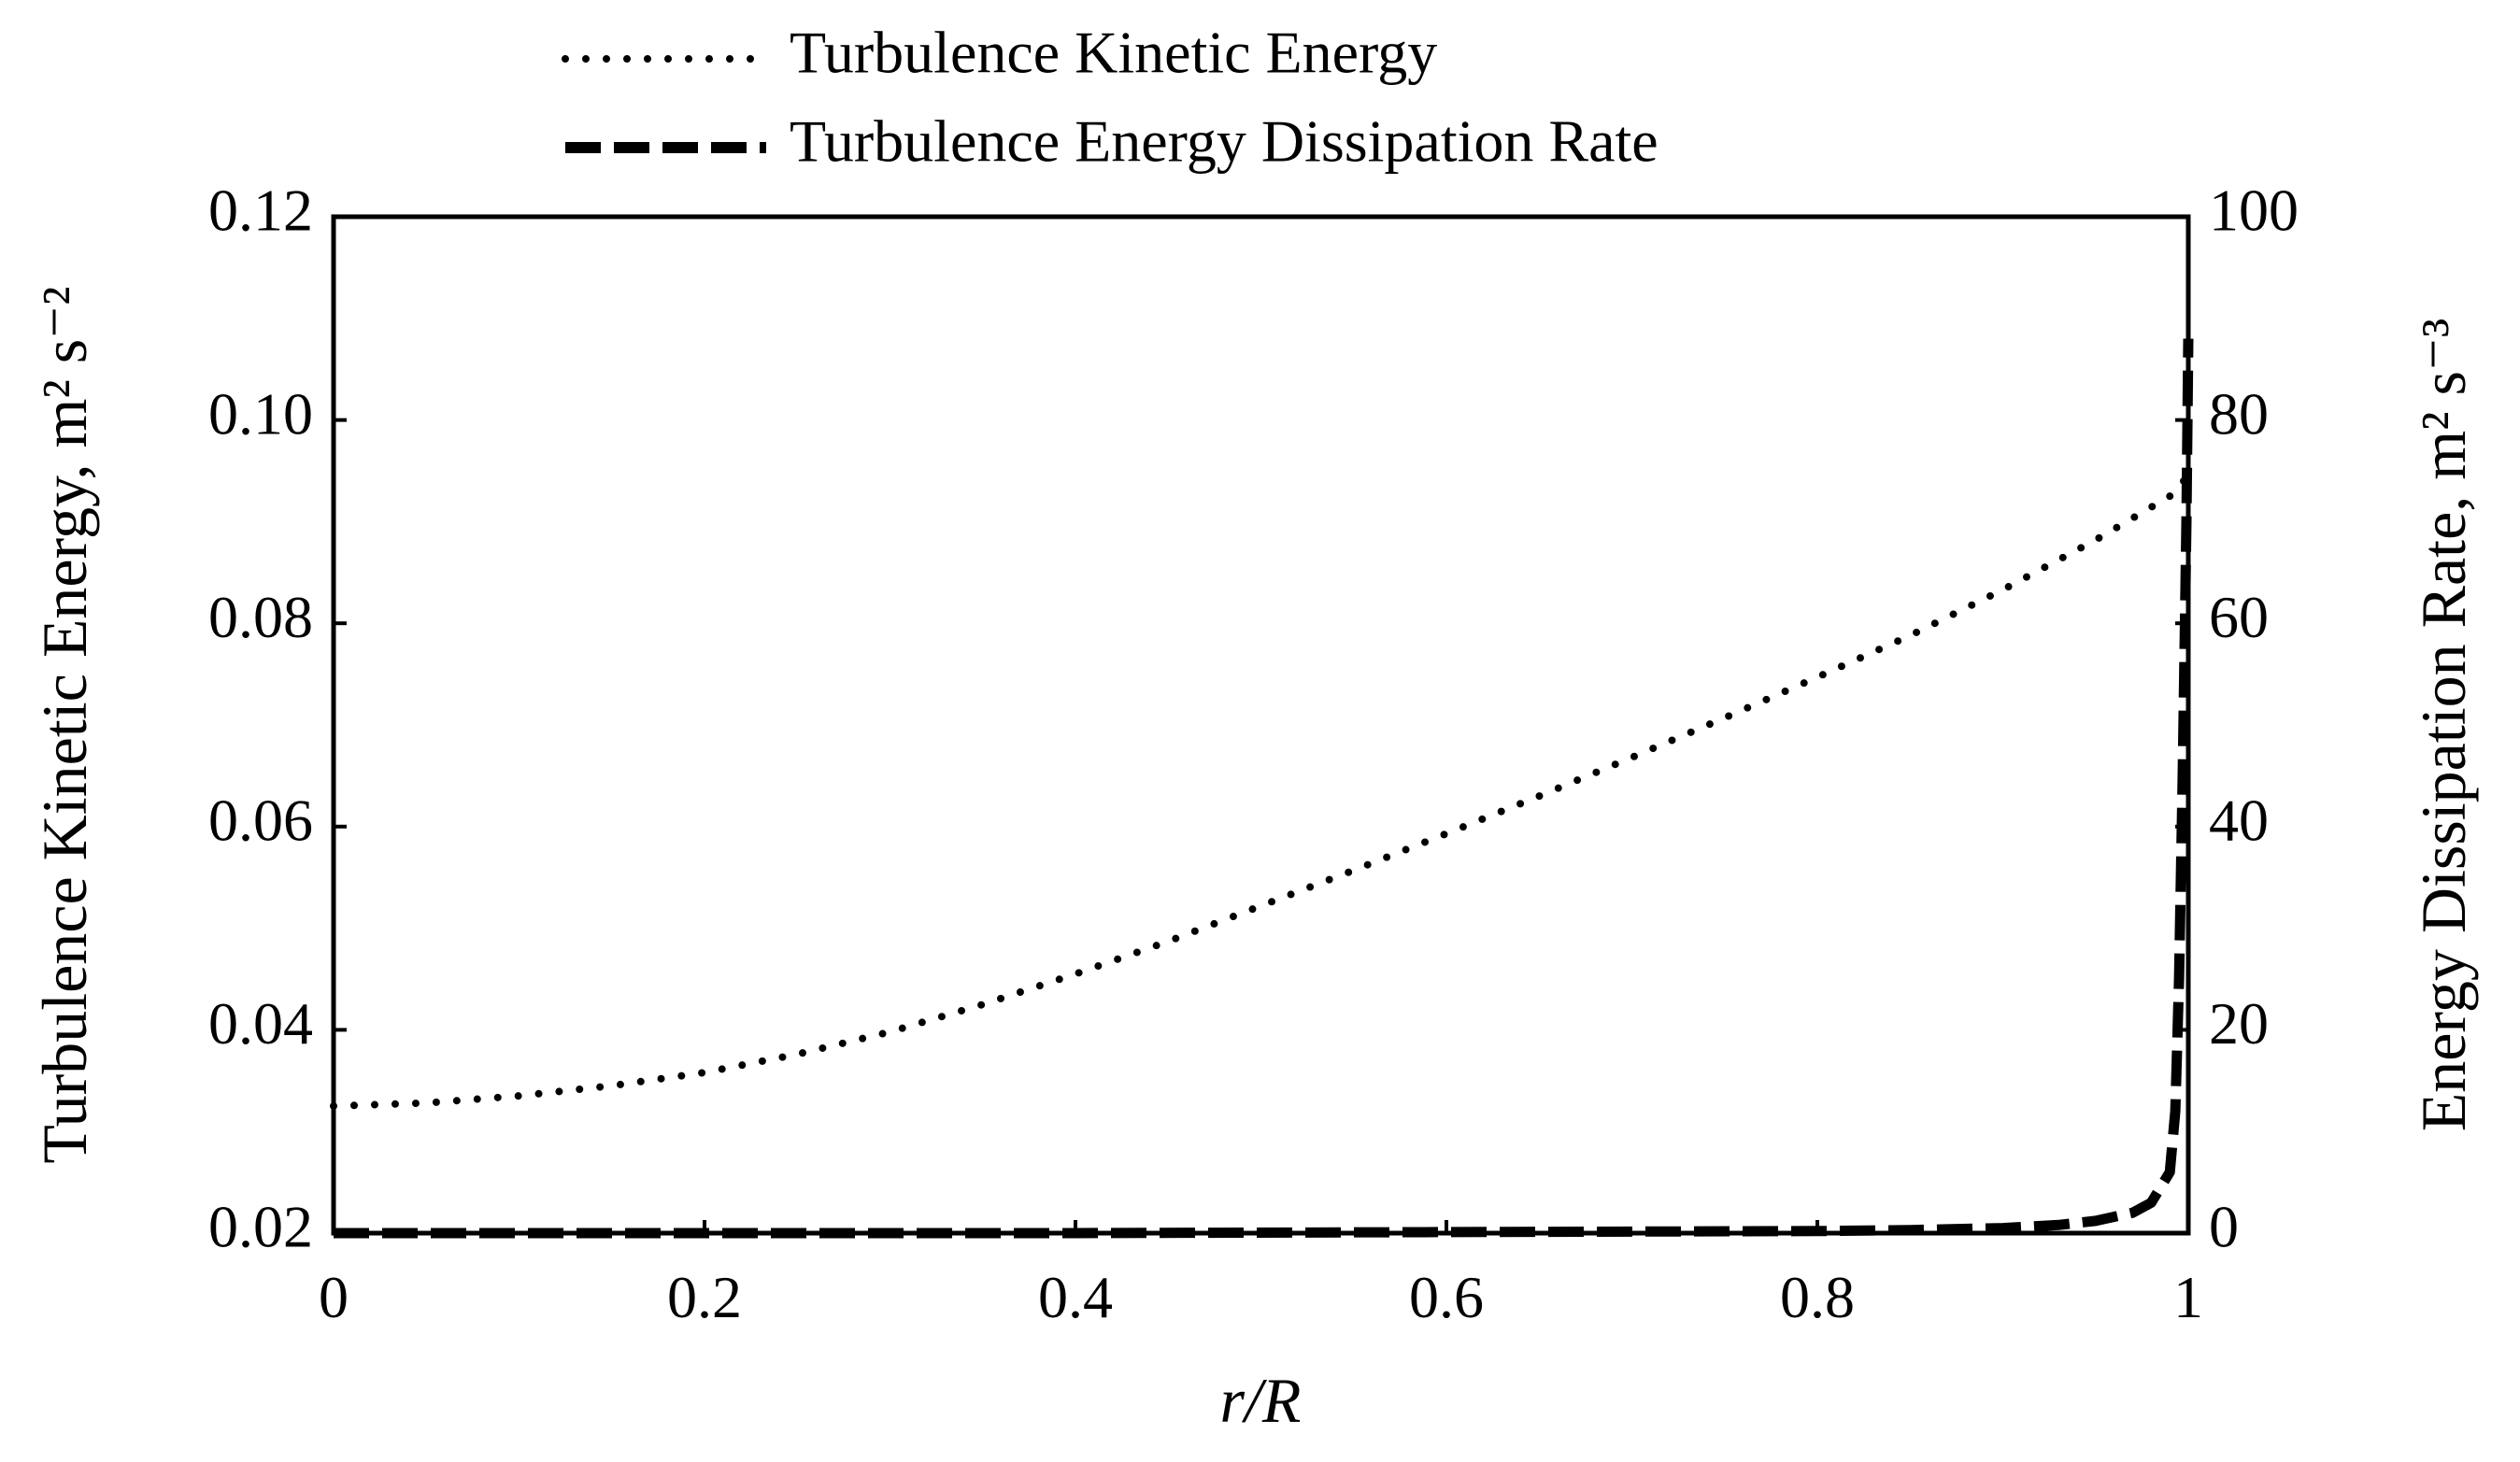 The width and height of the screenshot is (2520, 1462). I want to click on x-axis-title: r/R, so click(1261, 1400).